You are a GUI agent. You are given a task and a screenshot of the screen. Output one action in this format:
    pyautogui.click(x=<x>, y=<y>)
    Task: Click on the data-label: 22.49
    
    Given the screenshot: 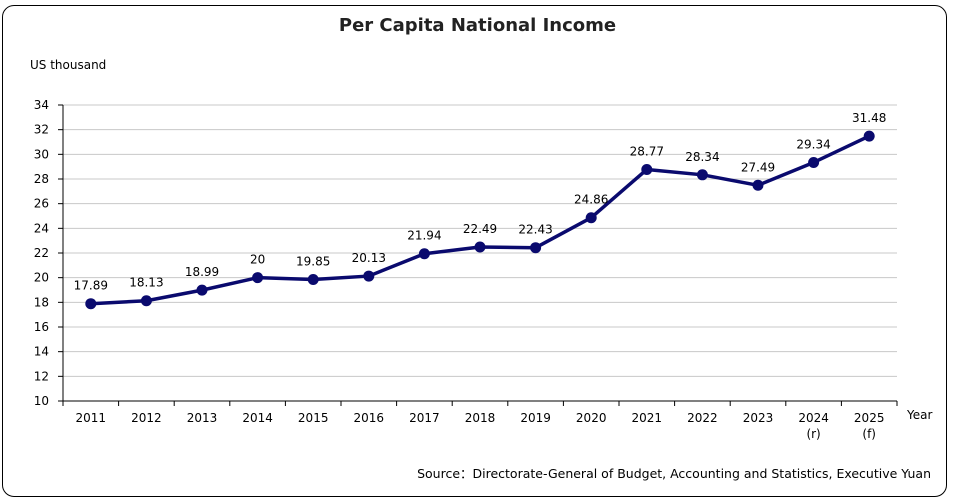 What is the action you would take?
    pyautogui.click(x=480, y=229)
    